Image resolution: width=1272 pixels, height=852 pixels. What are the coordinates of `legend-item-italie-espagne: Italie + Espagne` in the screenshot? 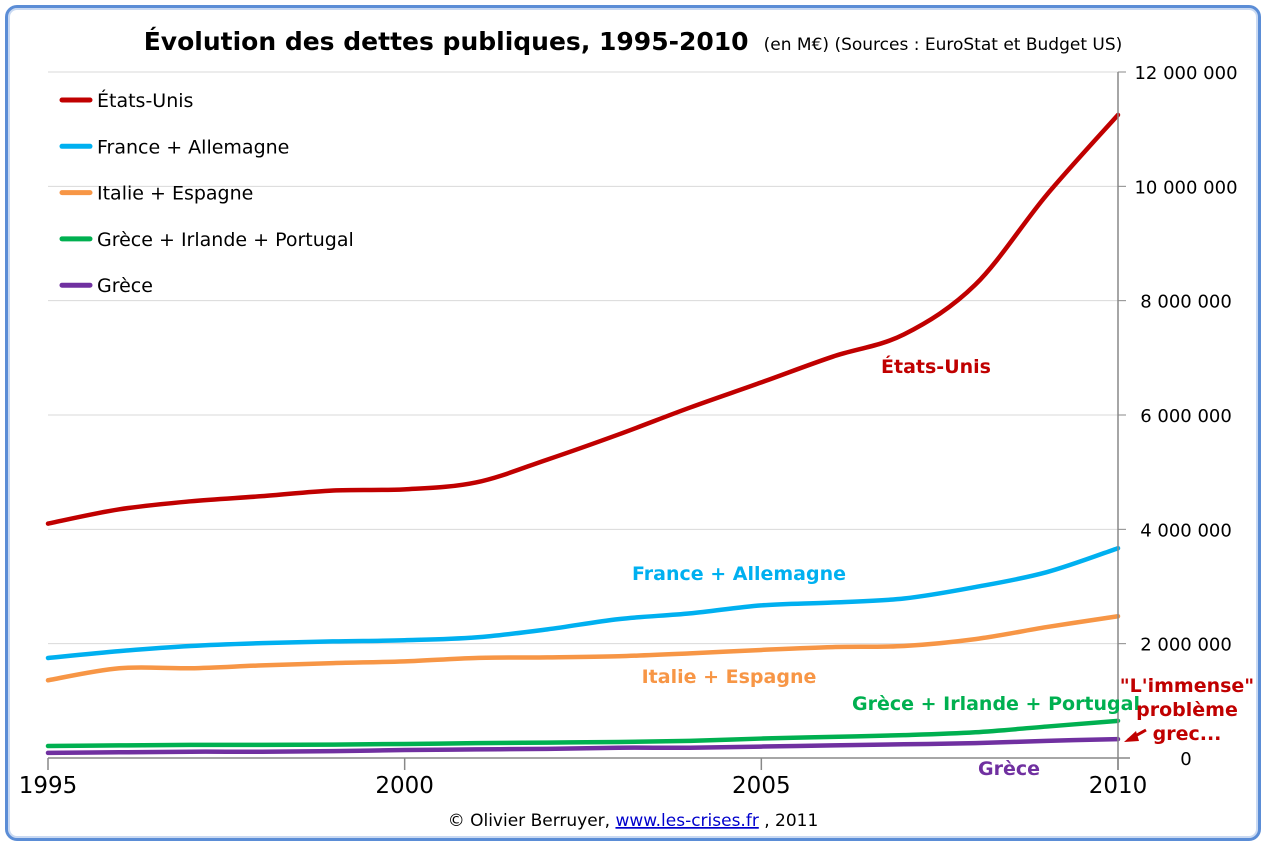 It's located at (156, 194).